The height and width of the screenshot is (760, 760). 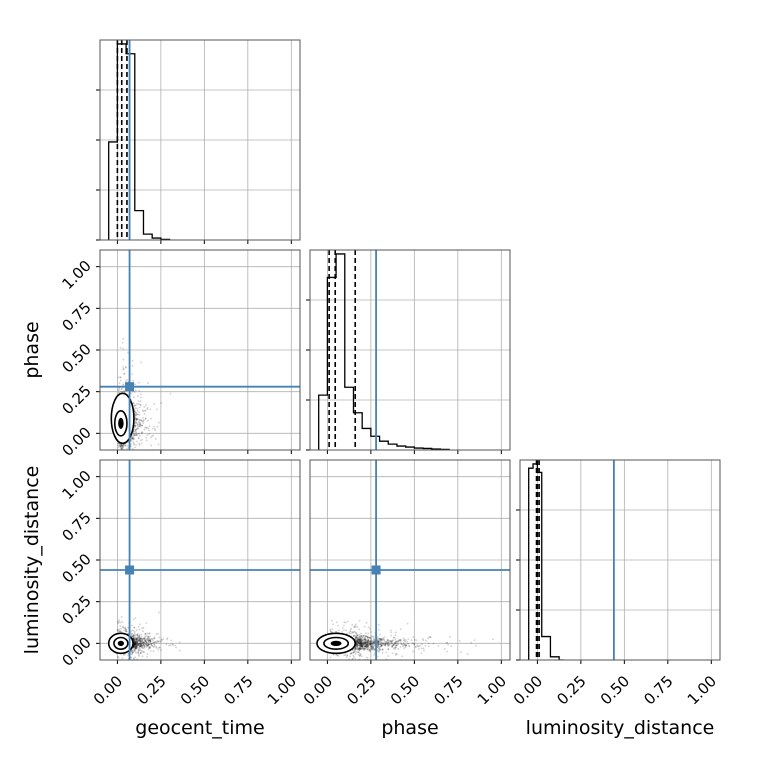 I want to click on scatter-panel-geocent_time-vs-luminosity_distance: 0.000.250.500.751.000.00 0.25 0.50 0.75 1.00, so click(x=179, y=583).